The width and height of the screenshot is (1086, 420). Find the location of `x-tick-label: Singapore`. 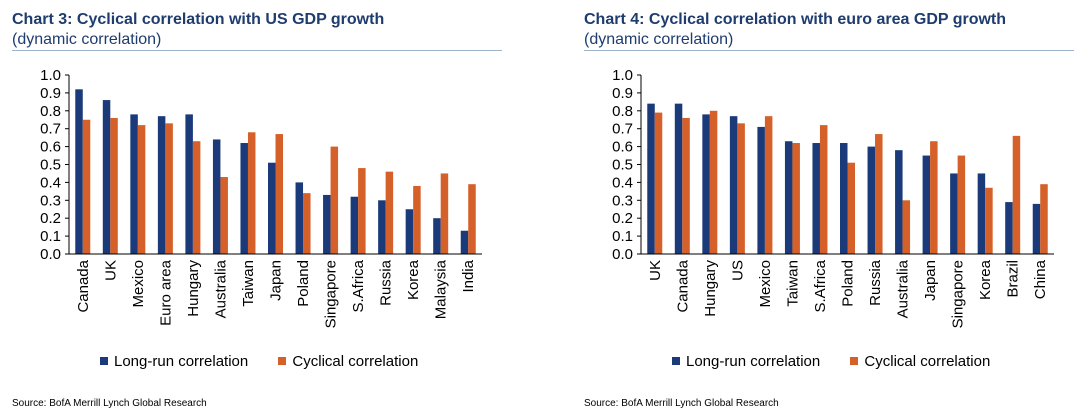

x-tick-label: Singapore is located at coordinates (958, 294).